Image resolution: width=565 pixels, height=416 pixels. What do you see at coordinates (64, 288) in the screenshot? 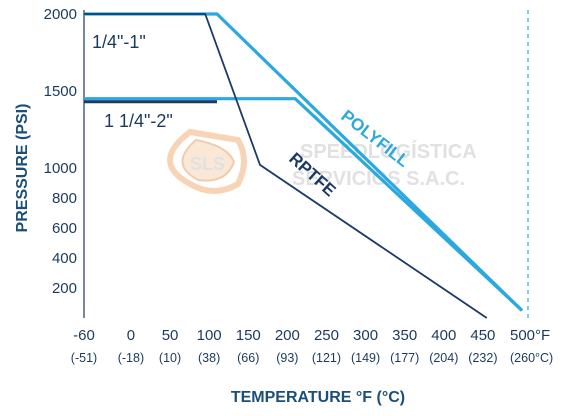
I see `y-tick-label: 200` at bounding box center [64, 288].